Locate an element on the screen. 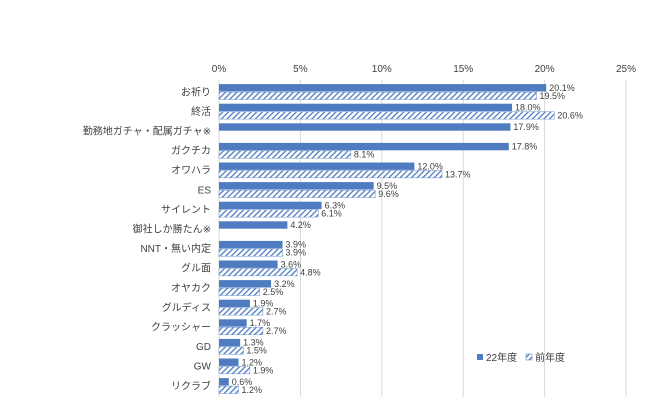 This screenshot has width=650, height=404. data-label-previous: 1.9% is located at coordinates (263, 370).